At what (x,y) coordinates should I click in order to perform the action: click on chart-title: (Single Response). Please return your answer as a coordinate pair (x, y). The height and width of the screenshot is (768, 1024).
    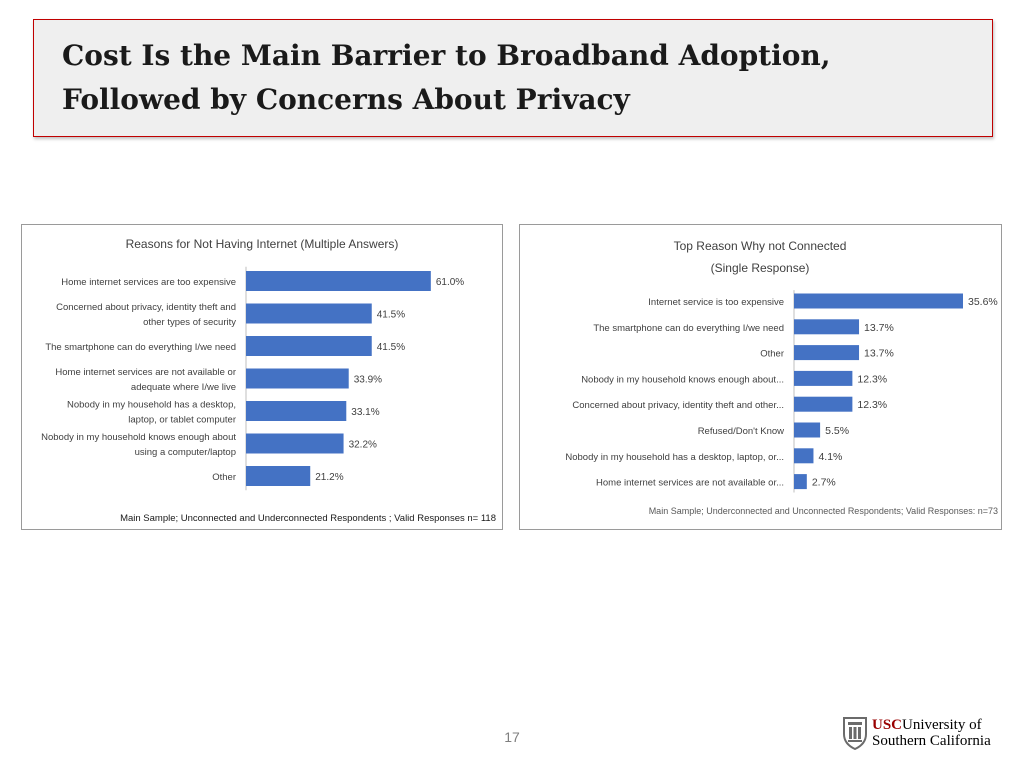
    Looking at the image, I should click on (760, 268).